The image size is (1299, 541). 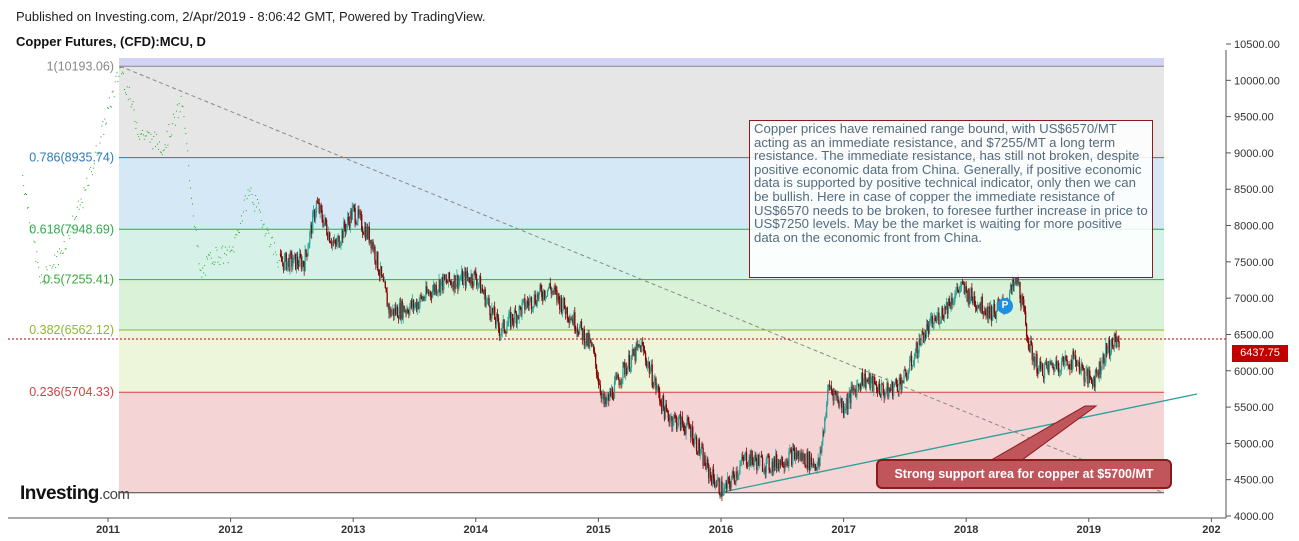 What do you see at coordinates (71, 330) in the screenshot?
I see `fib-label: 0.382(6562.12)` at bounding box center [71, 330].